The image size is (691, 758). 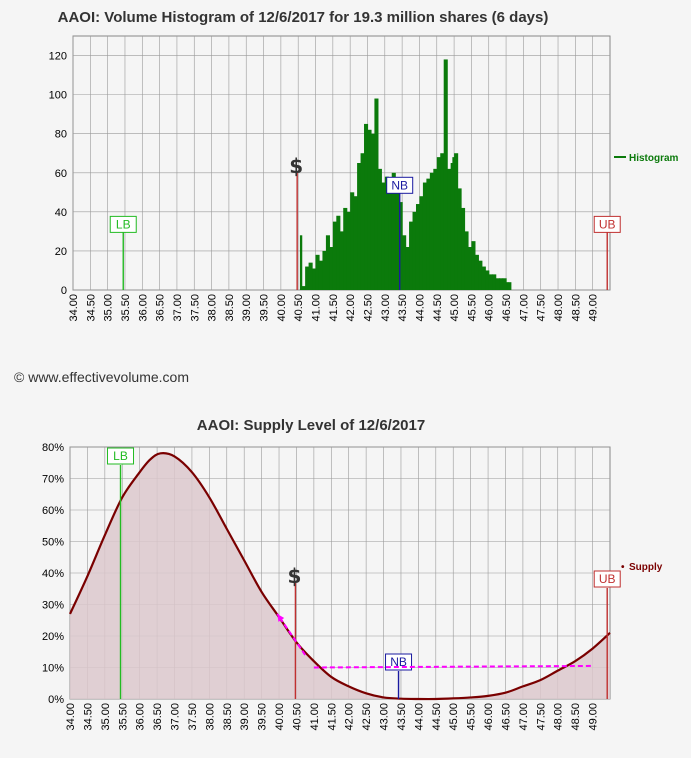 I want to click on supply-x-tick-label: 41.50, so click(x=332, y=717).